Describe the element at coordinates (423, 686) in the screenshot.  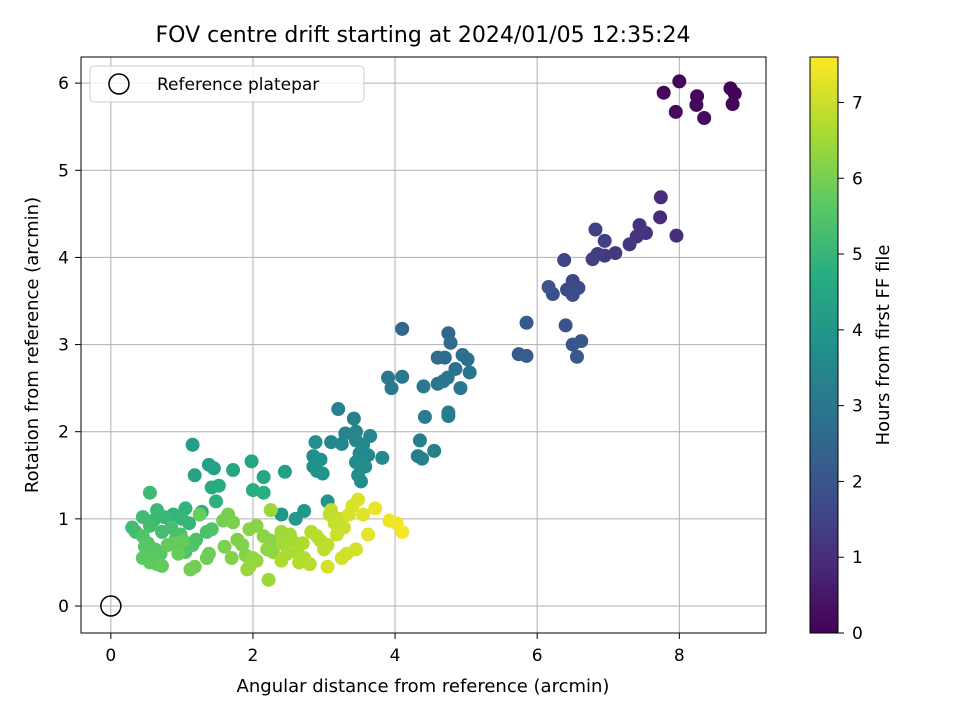
I see `x-axis-label: Angular distance from reference (arcmin)` at that location.